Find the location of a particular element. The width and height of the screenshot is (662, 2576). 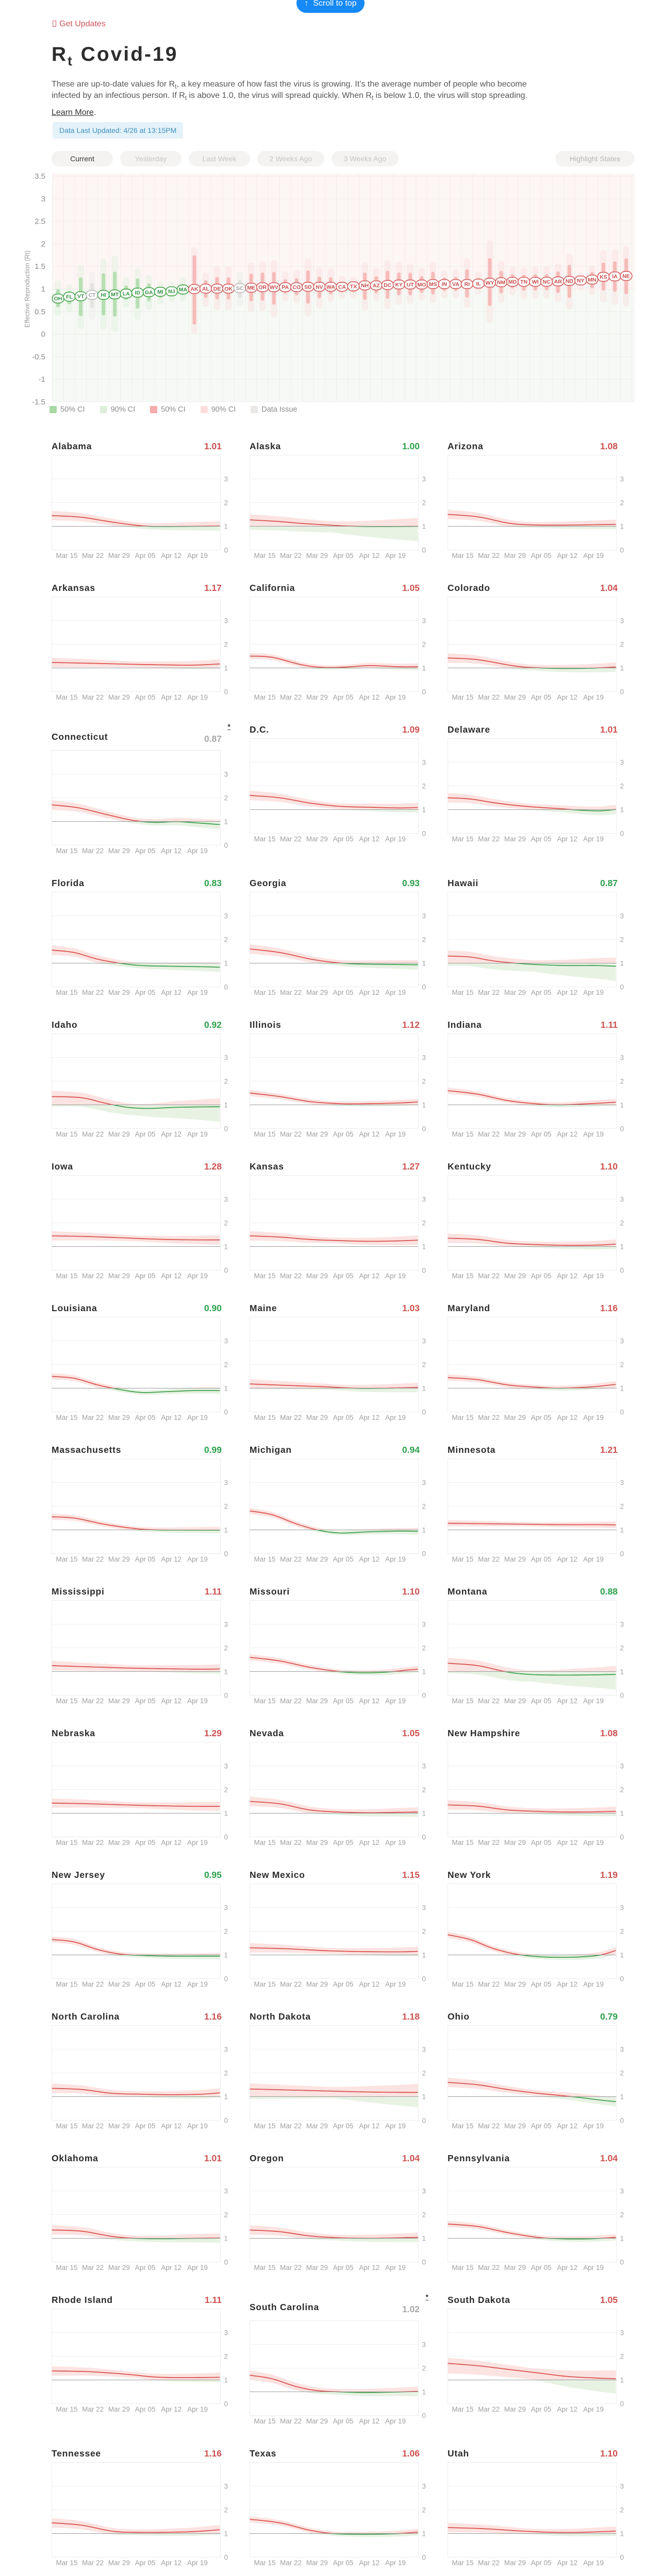

svg-text: AZ is located at coordinates (376, 286).